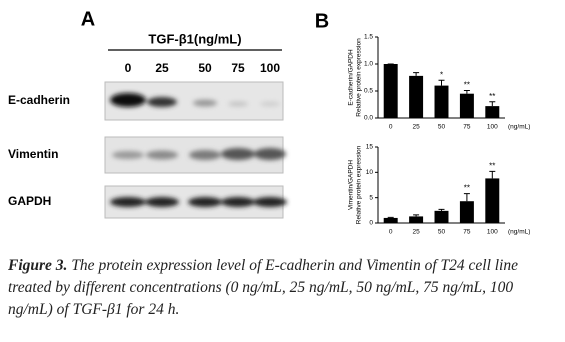  What do you see at coordinates (238, 68) in the screenshot?
I see `concentration-label: 75` at bounding box center [238, 68].